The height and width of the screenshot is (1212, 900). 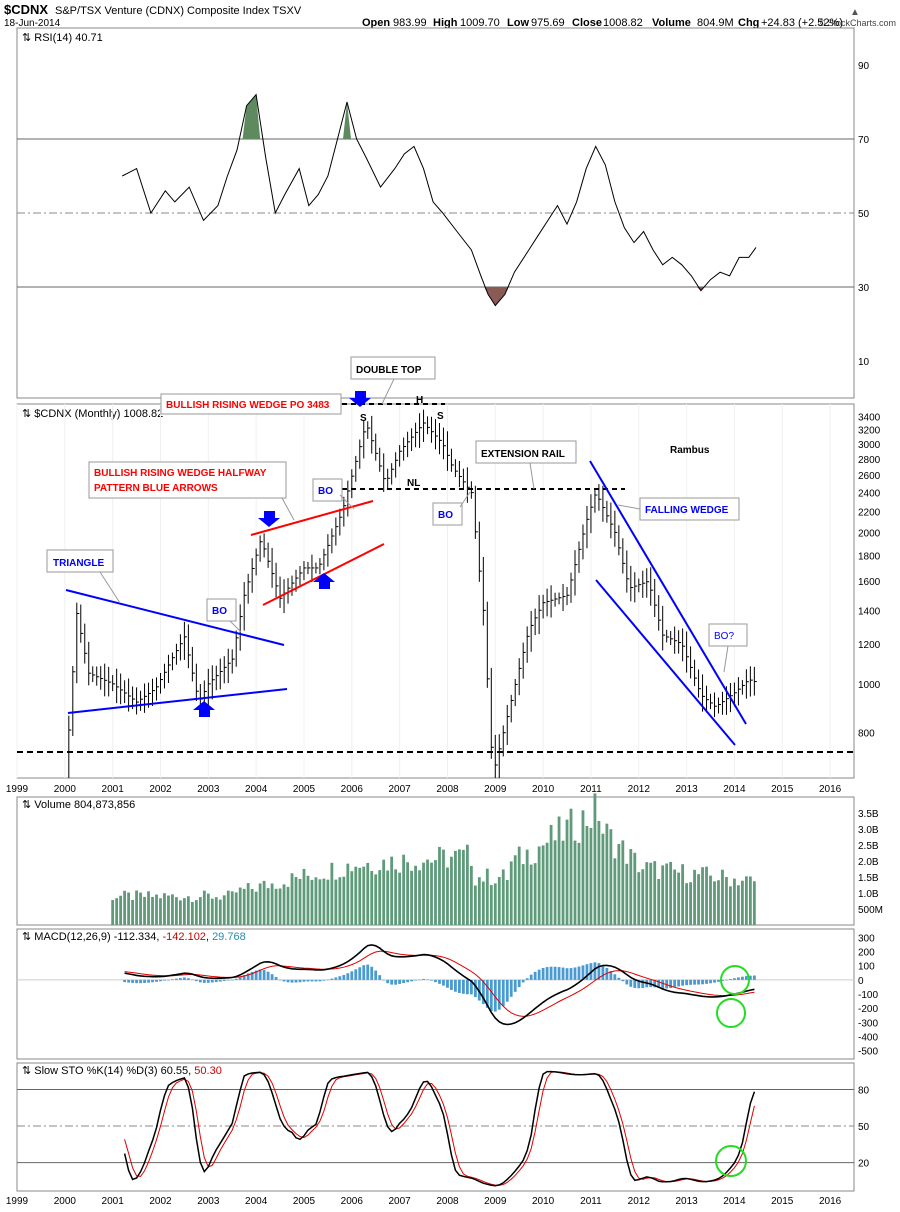 What do you see at coordinates (868, 878) in the screenshot?
I see `volume-tick-label: 1.5B` at bounding box center [868, 878].